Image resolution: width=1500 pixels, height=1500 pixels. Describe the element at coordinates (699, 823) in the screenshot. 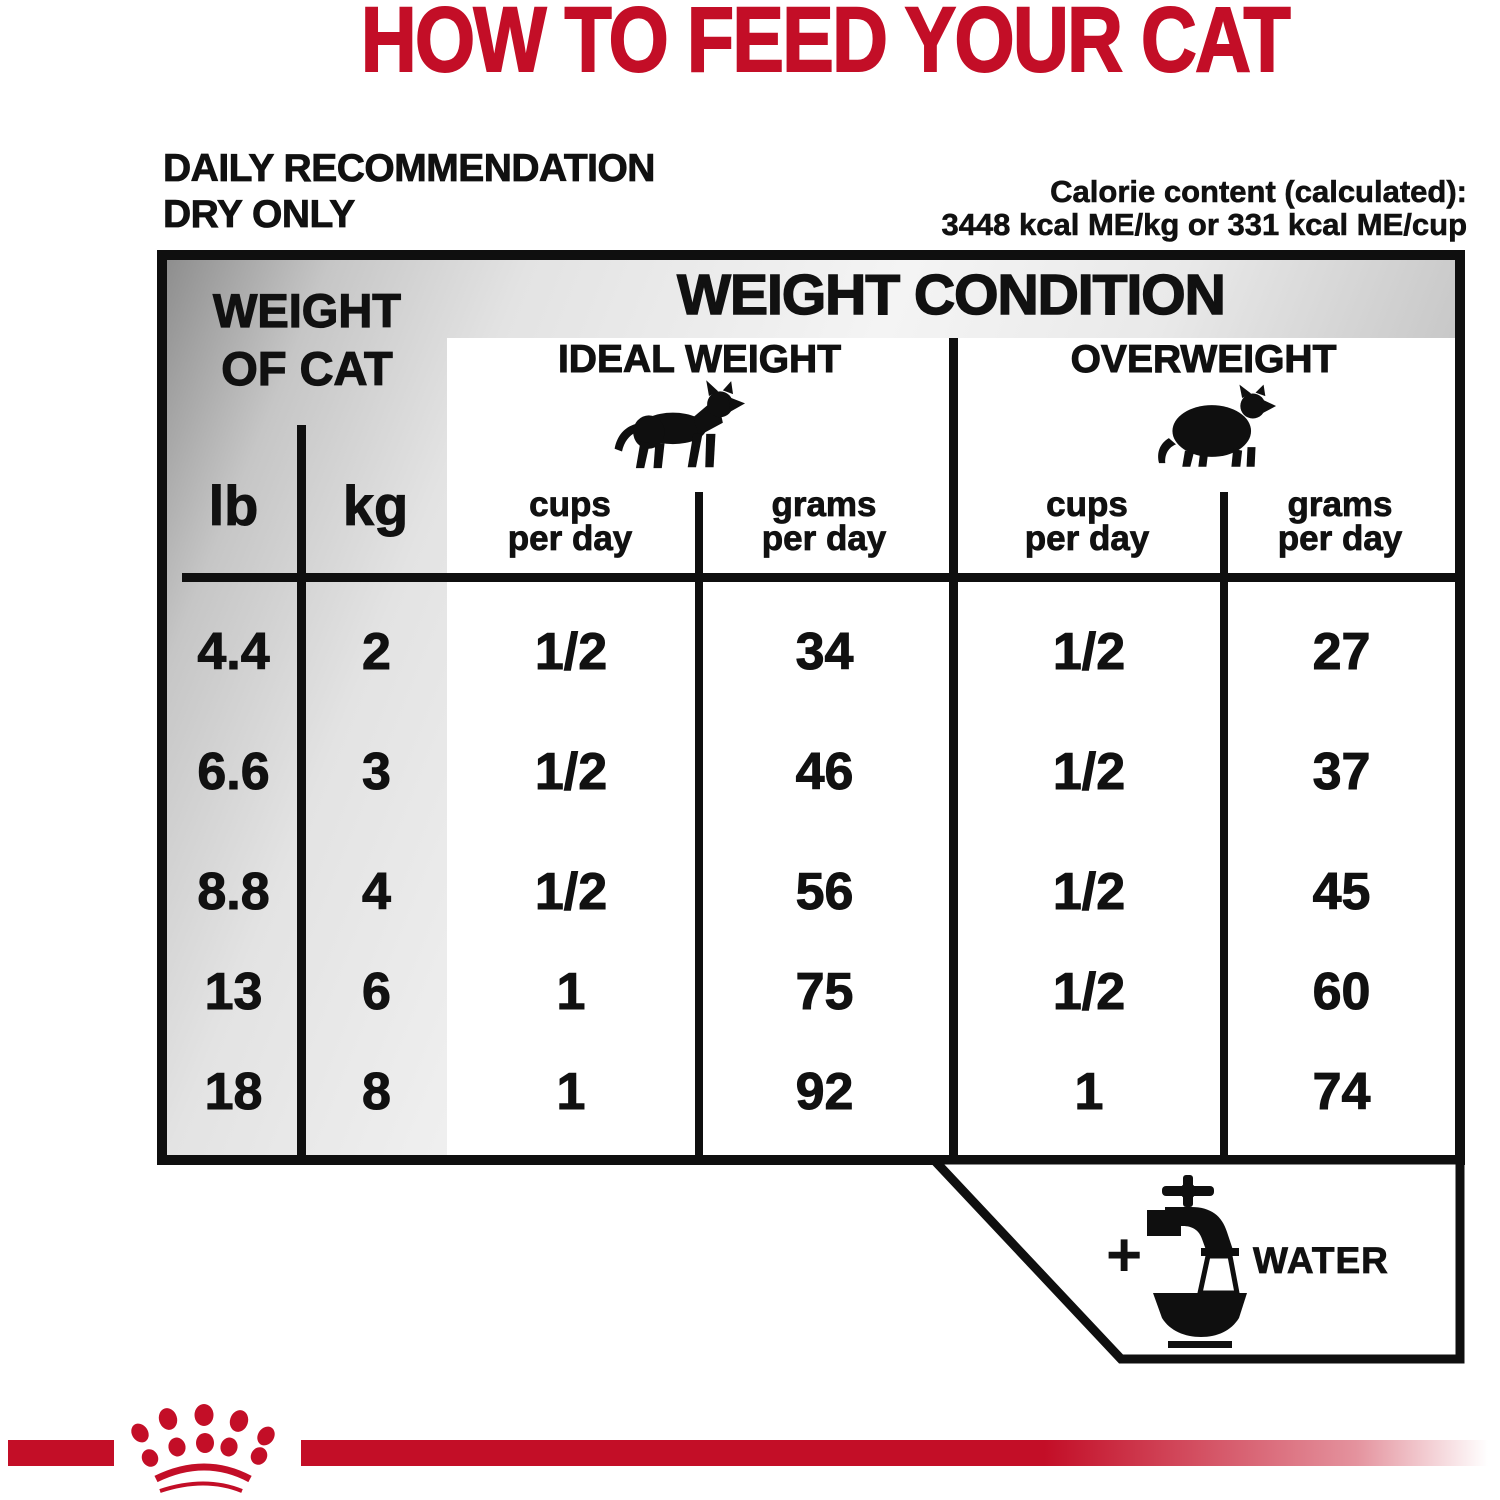

I see `ideal-cups-grams-divider` at that location.